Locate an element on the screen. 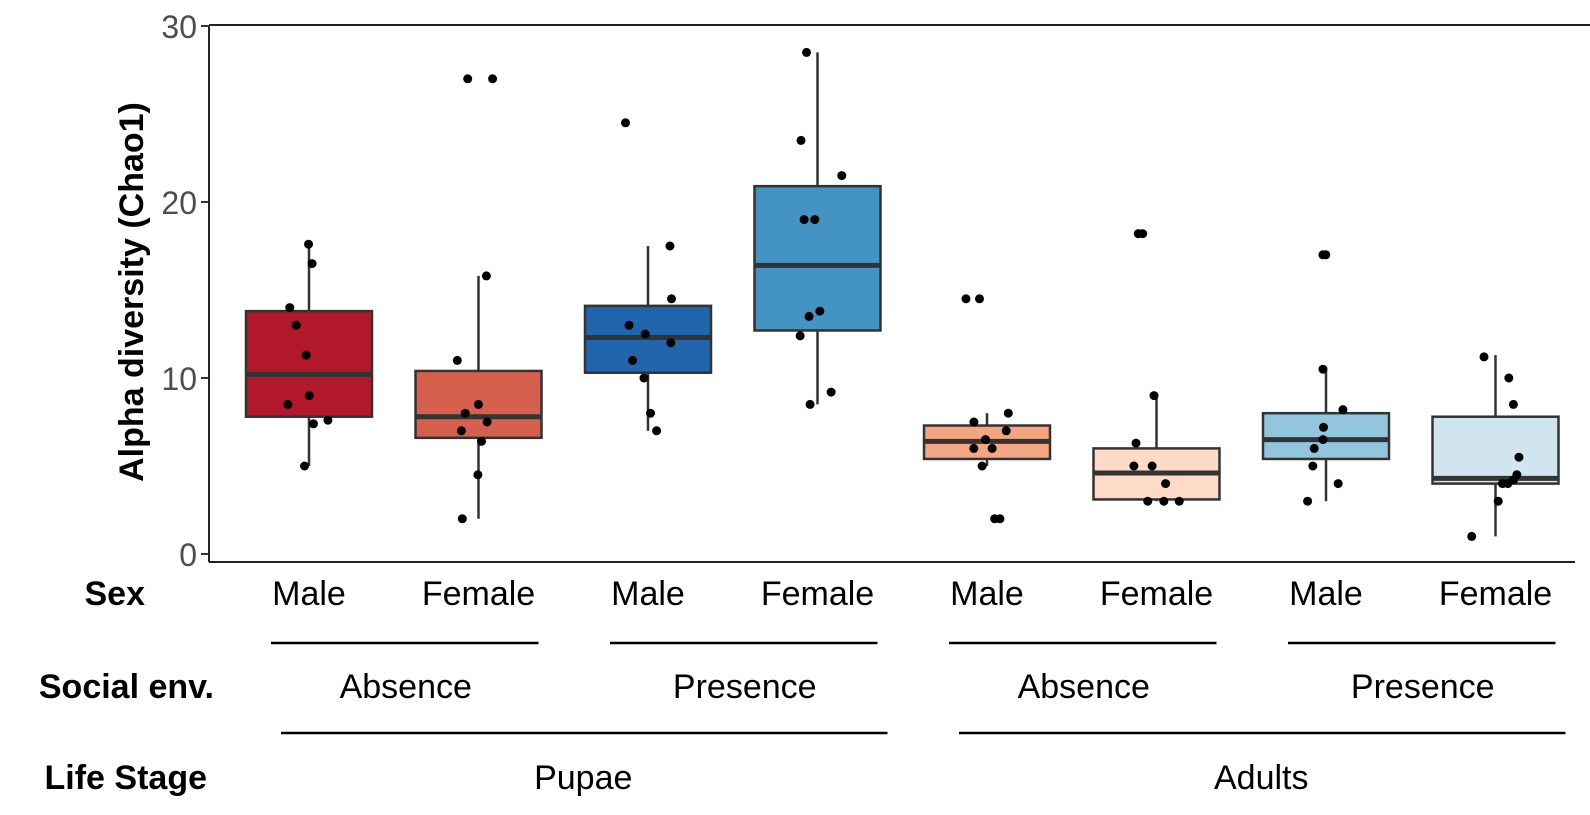  sex-label-7: Male is located at coordinates (1326, 594).